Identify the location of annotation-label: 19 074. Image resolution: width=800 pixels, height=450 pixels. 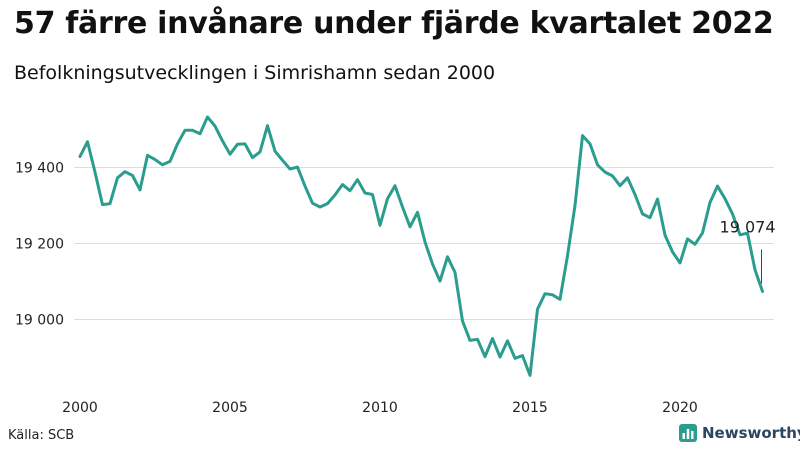
(748, 226).